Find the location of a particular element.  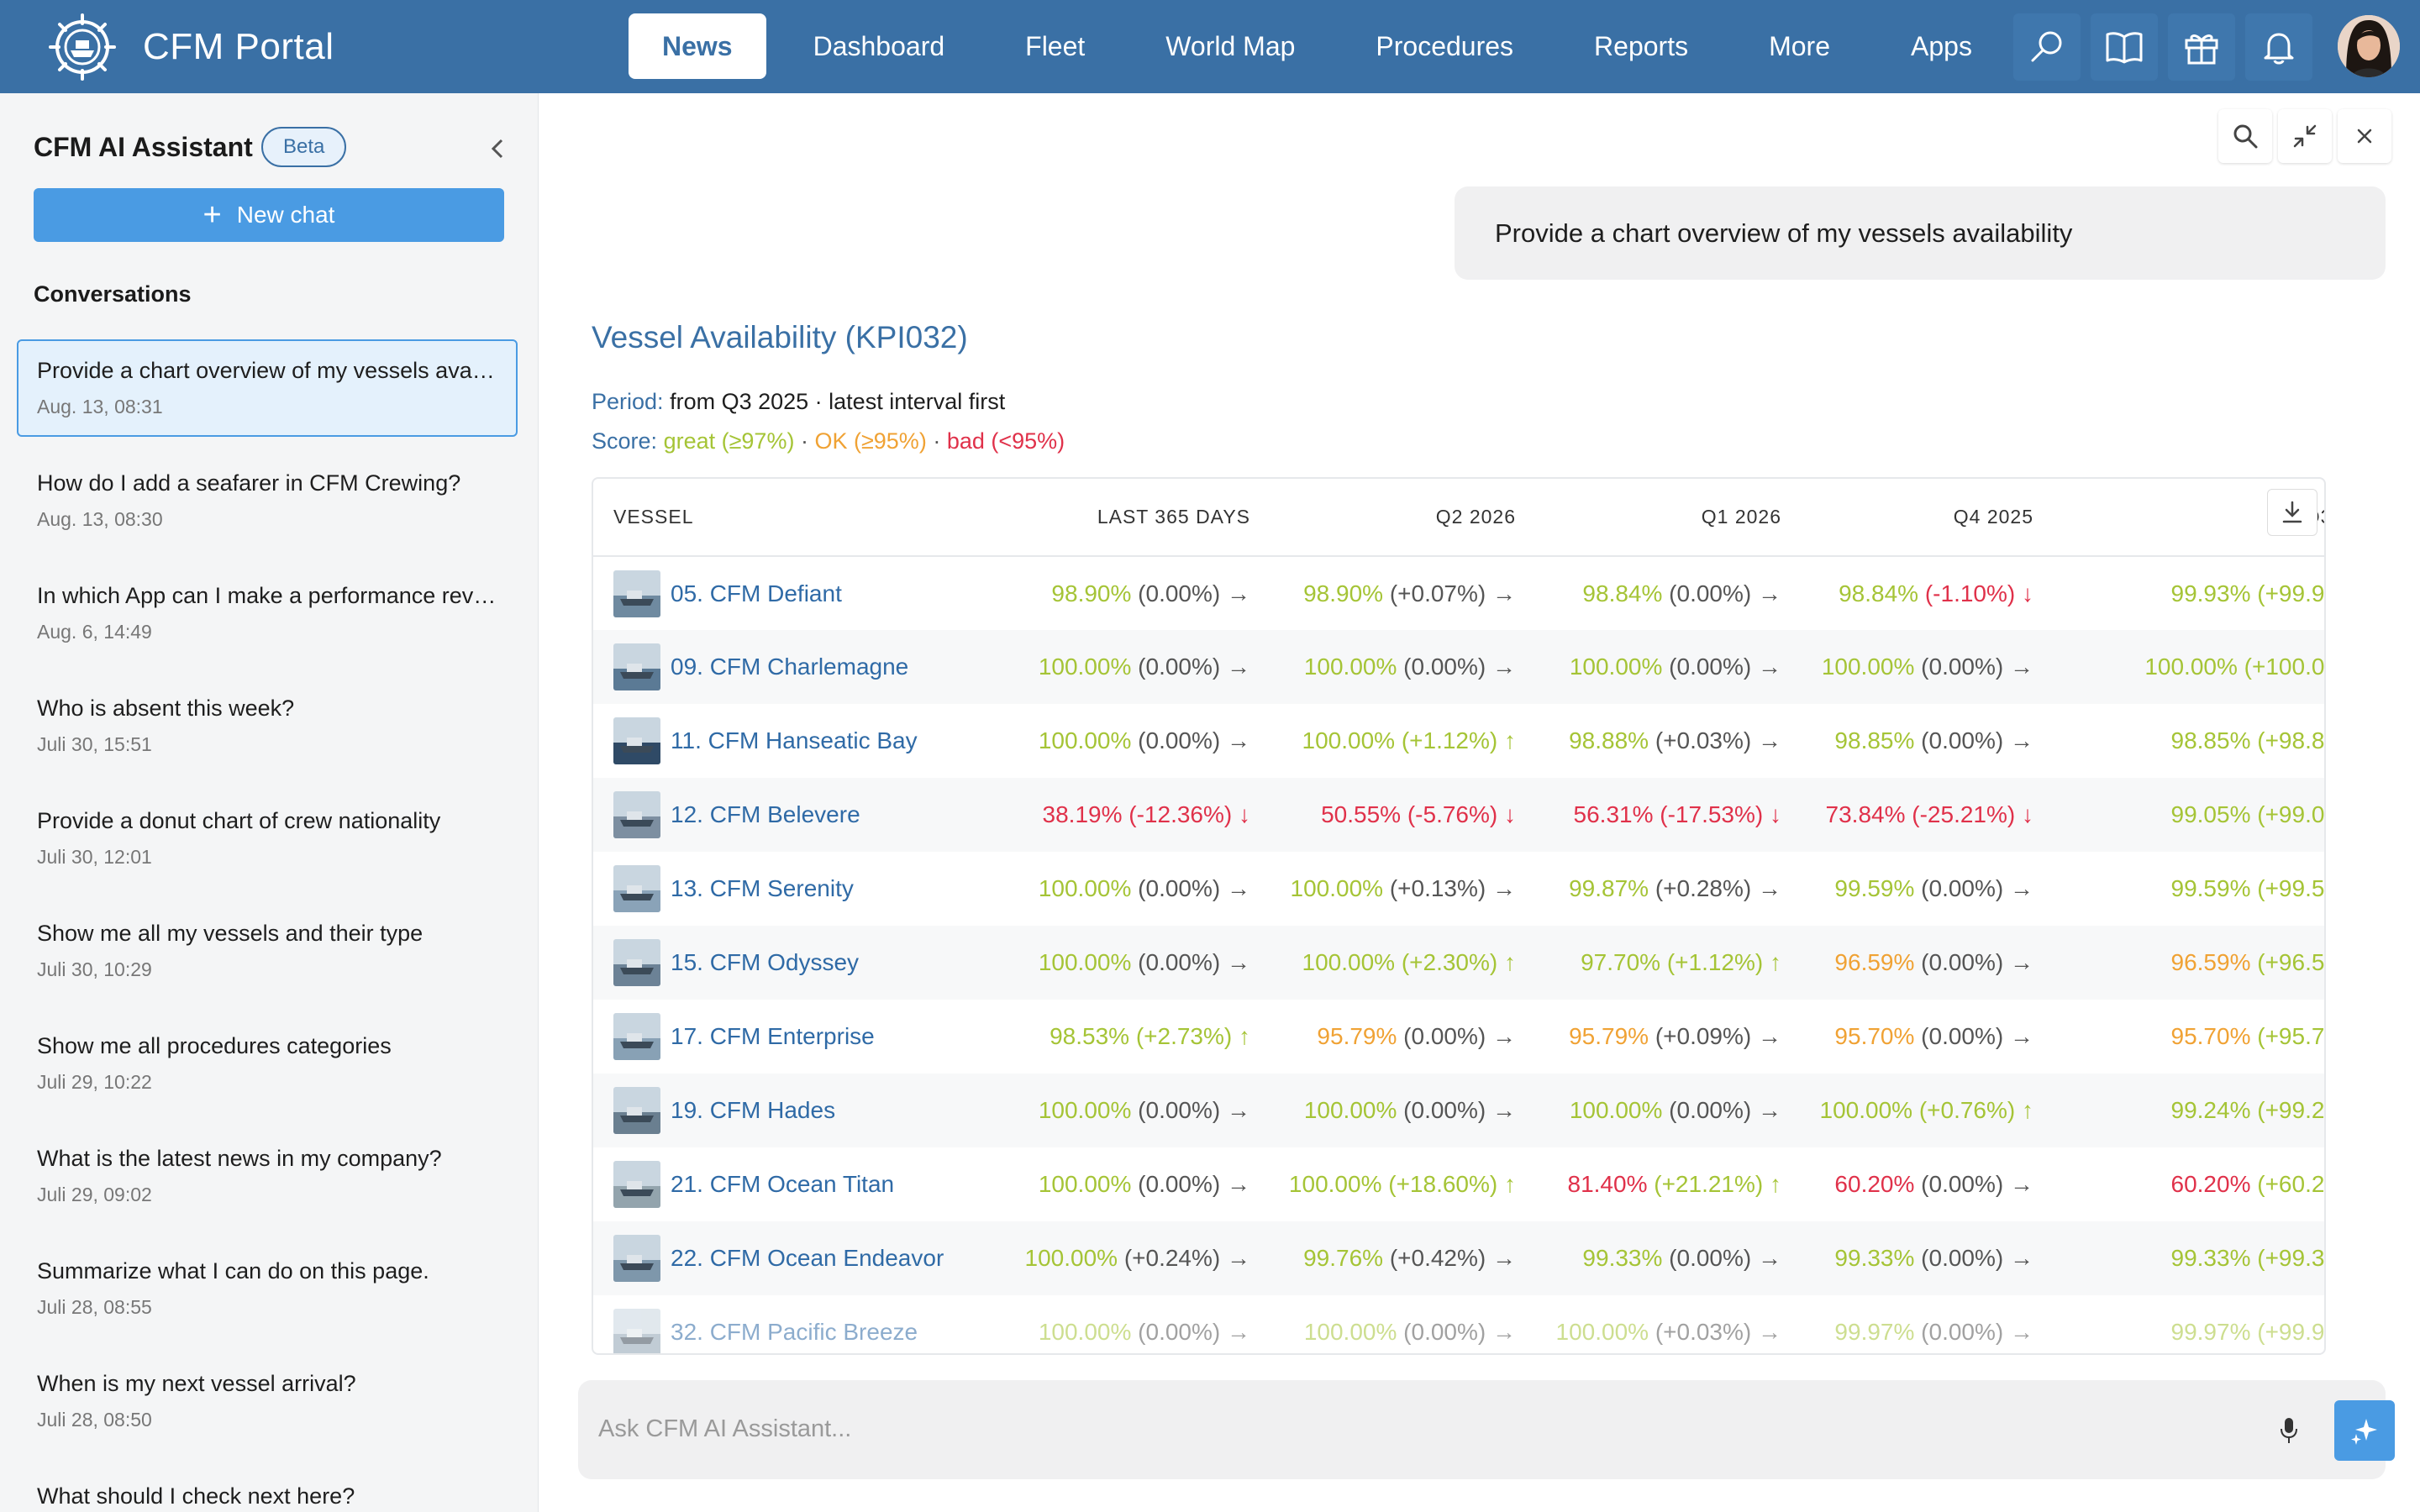

column-header: Q1 2026 is located at coordinates (1664, 518).